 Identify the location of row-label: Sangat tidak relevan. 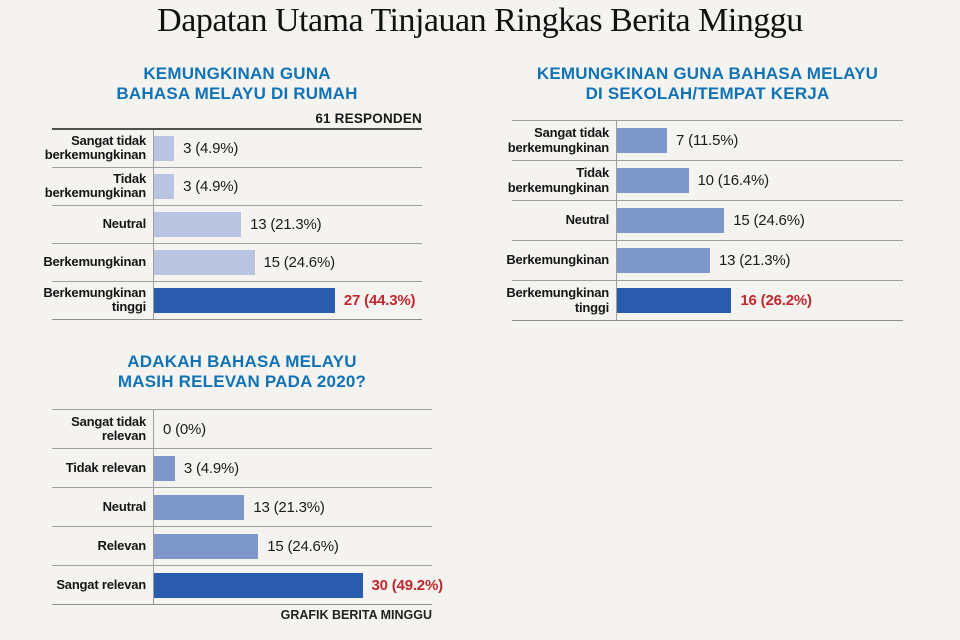
(103, 429).